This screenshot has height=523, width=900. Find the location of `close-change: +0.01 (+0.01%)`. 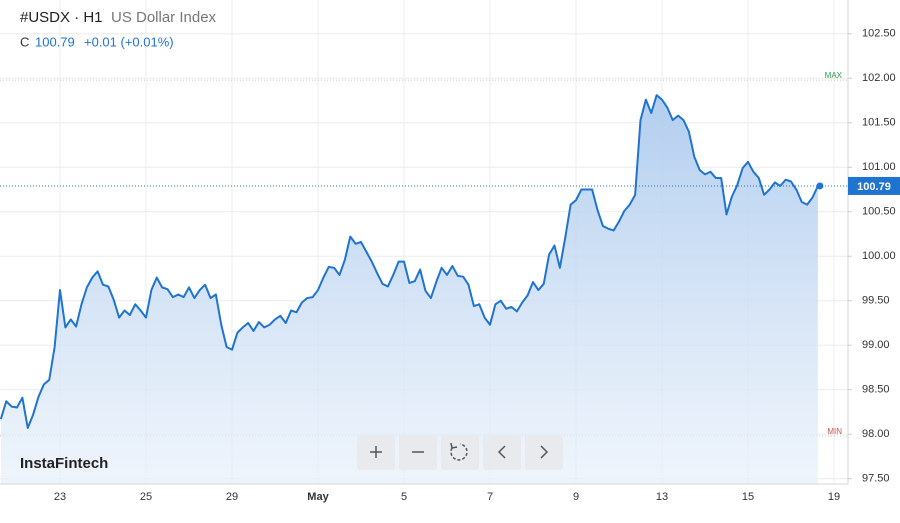

close-change: +0.01 (+0.01%) is located at coordinates (129, 41).